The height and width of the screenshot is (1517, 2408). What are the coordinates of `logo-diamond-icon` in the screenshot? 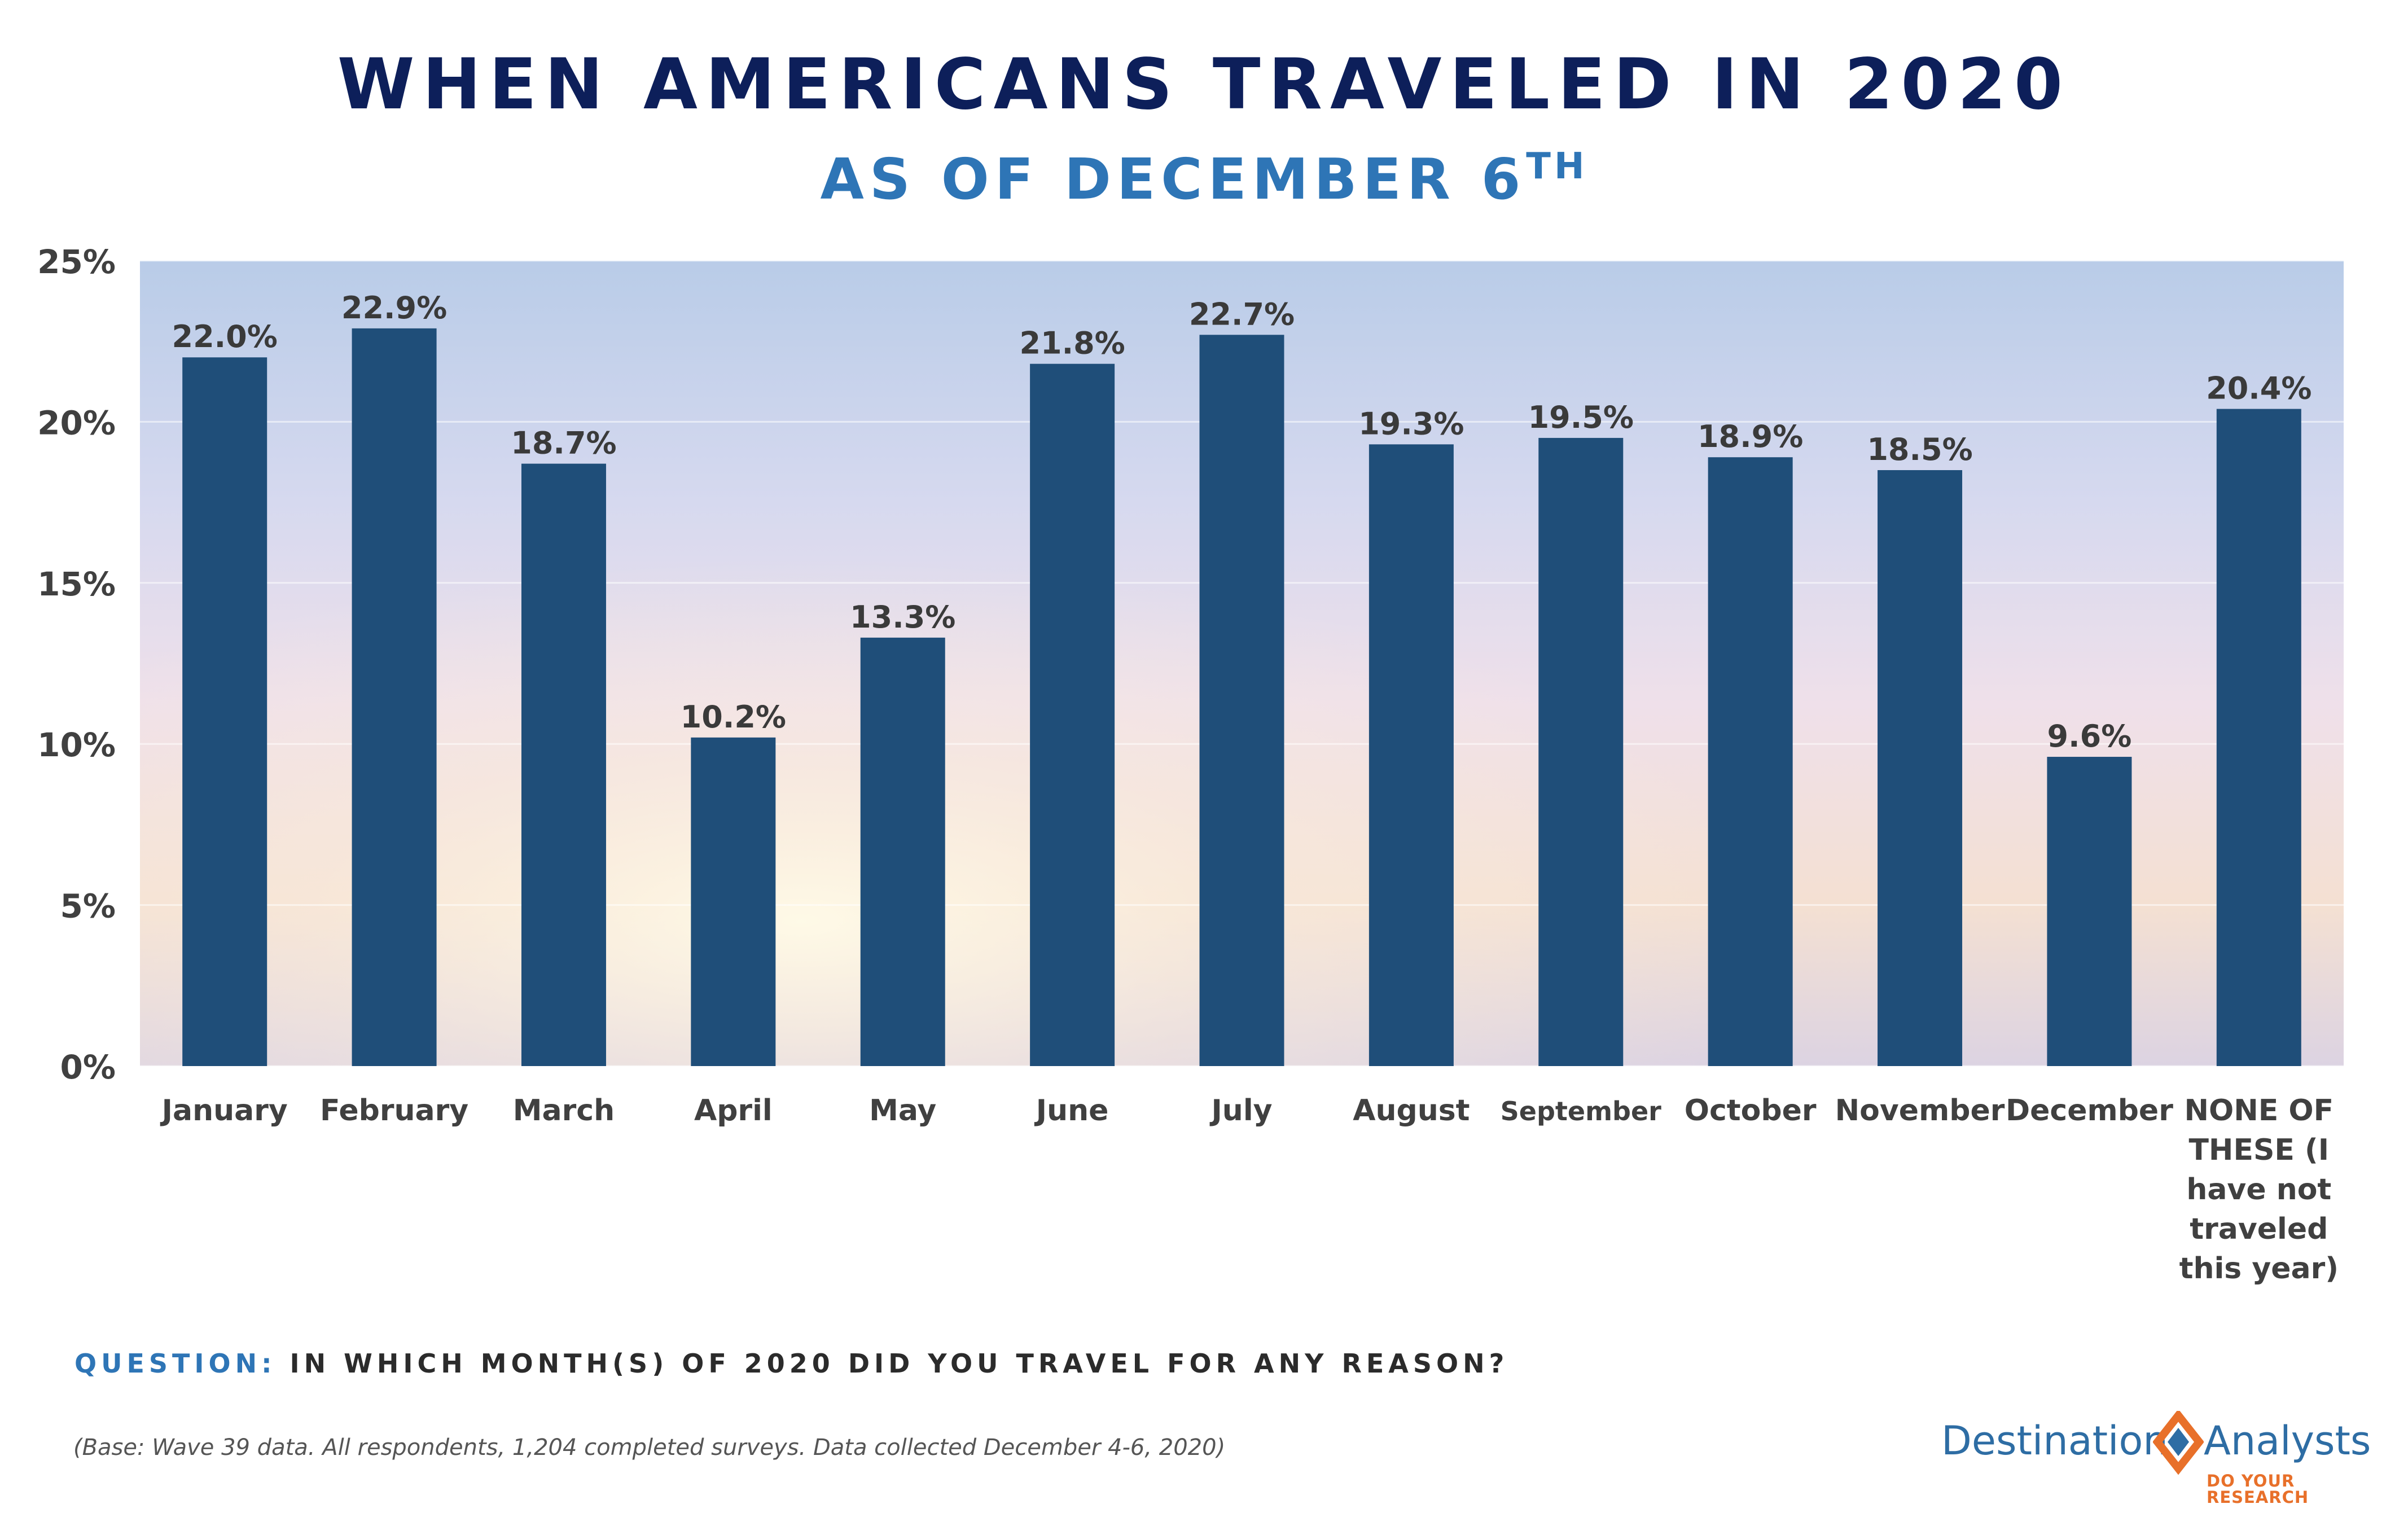 It's located at (2179, 1443).